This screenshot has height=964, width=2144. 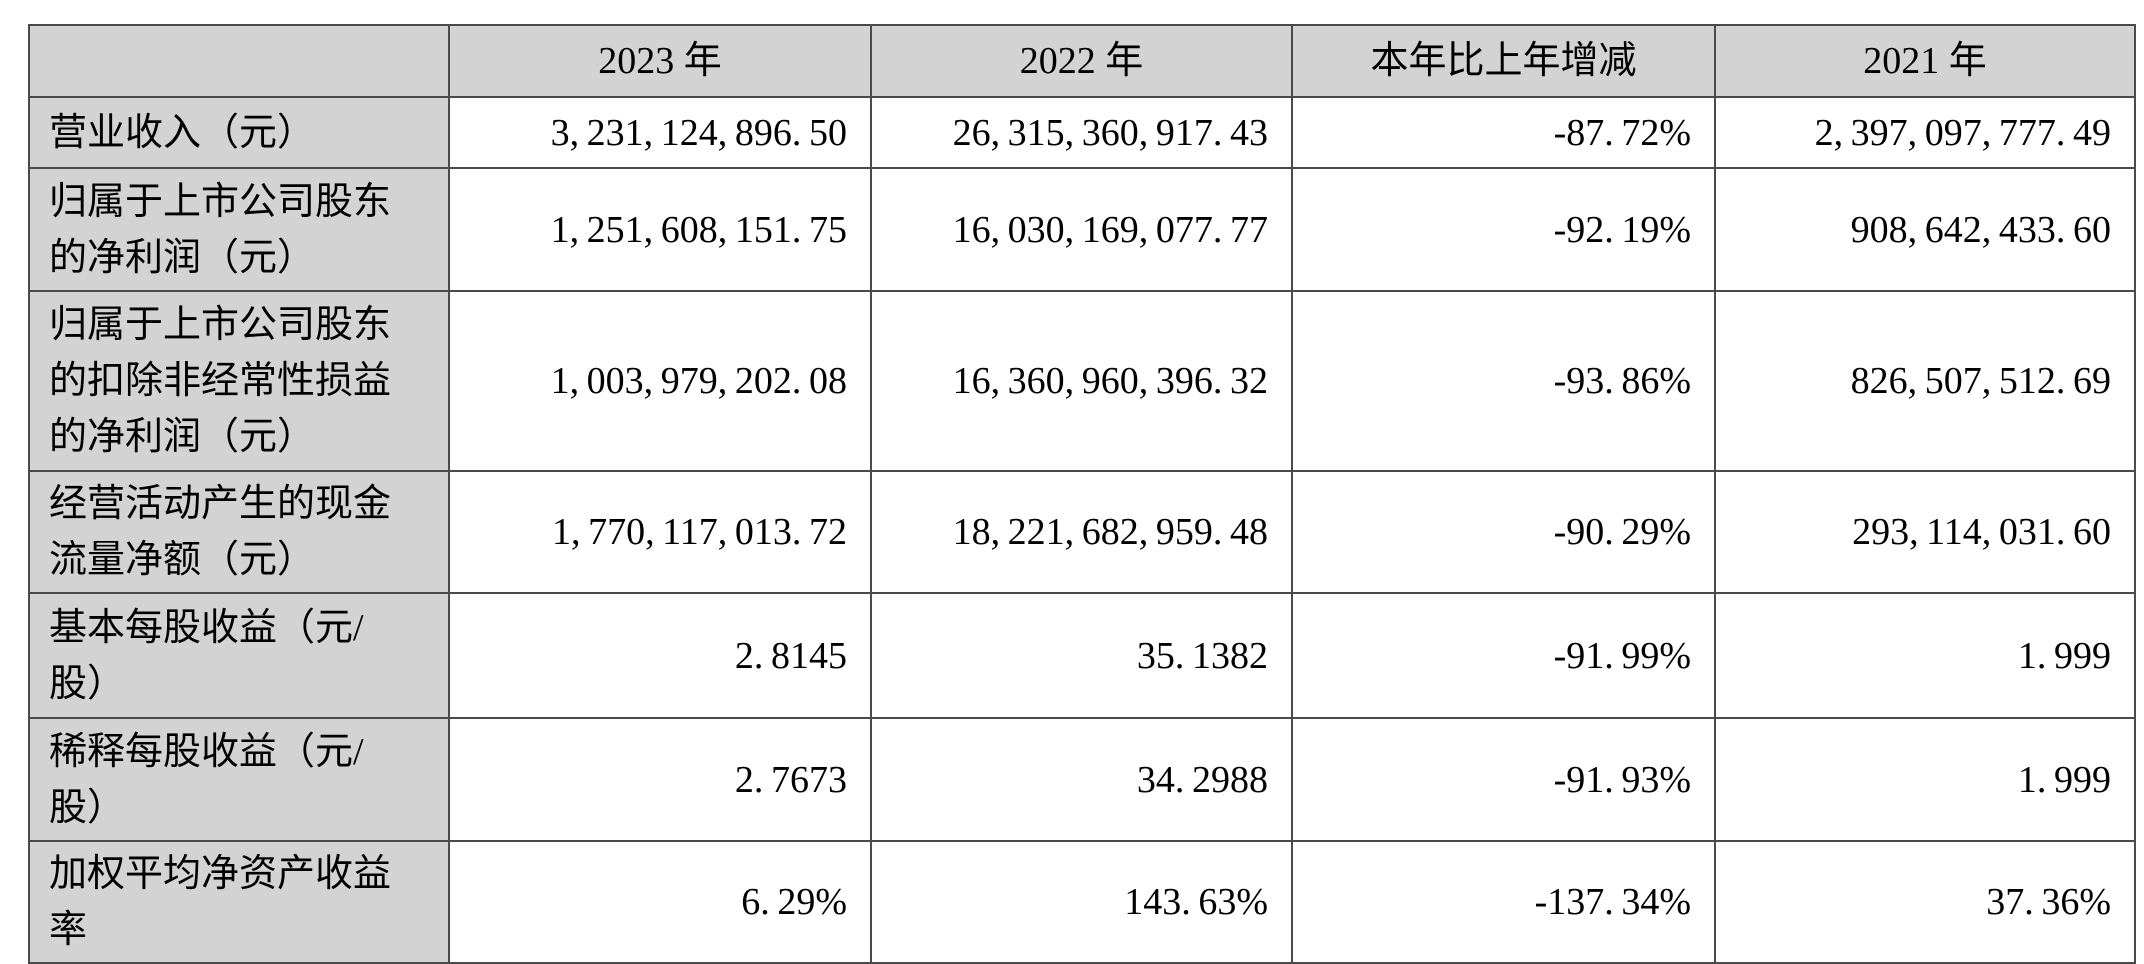 I want to click on metric-label-cell: 营业收入（元）, so click(x=239, y=132).